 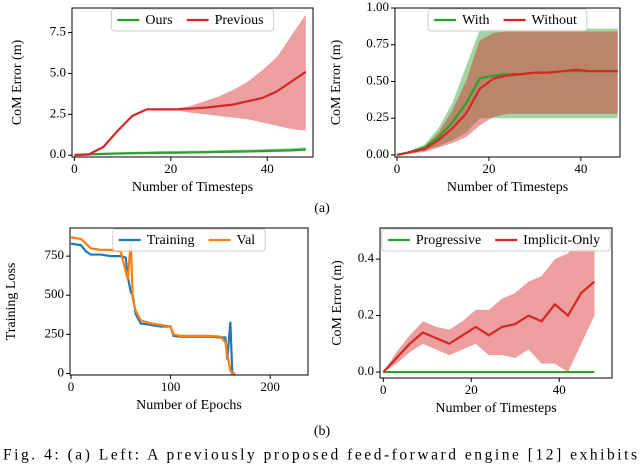 I want to click on legend-label: Val, so click(x=246, y=240).